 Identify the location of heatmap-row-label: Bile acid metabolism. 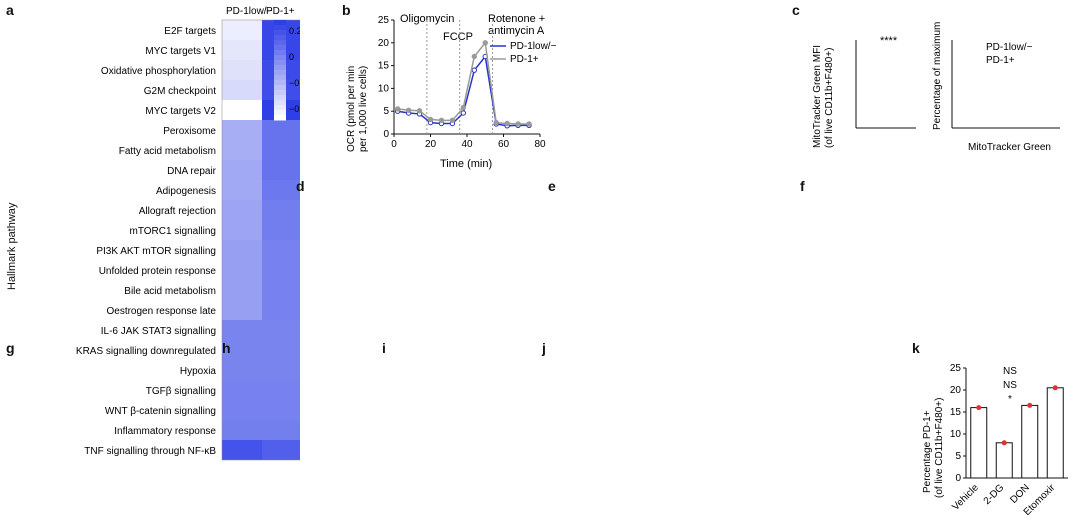
(170, 291).